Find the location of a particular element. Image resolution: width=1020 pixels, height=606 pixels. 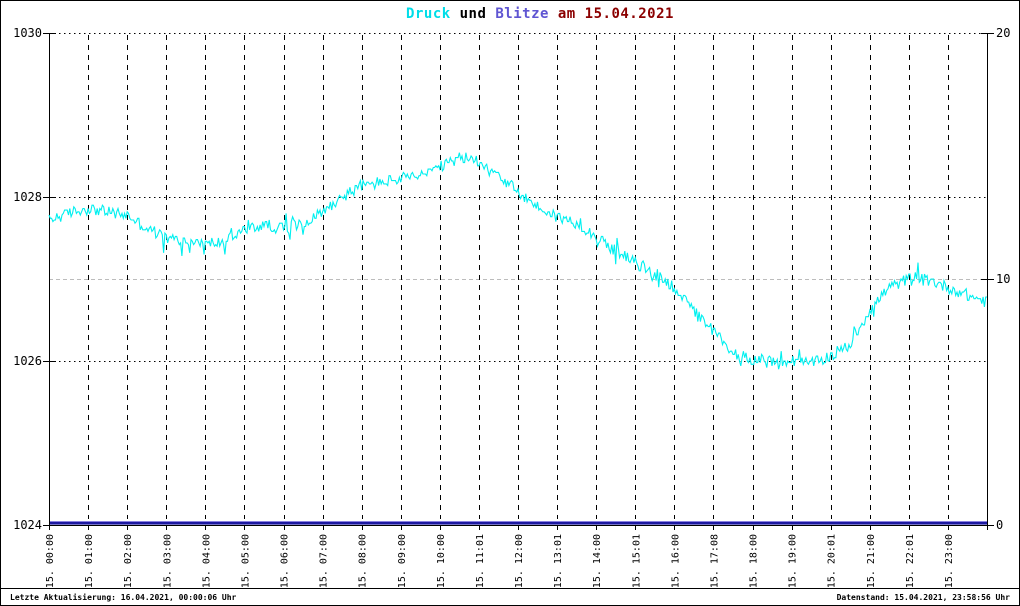

x-tick-label: 15. 14:00 is located at coordinates (597, 561).